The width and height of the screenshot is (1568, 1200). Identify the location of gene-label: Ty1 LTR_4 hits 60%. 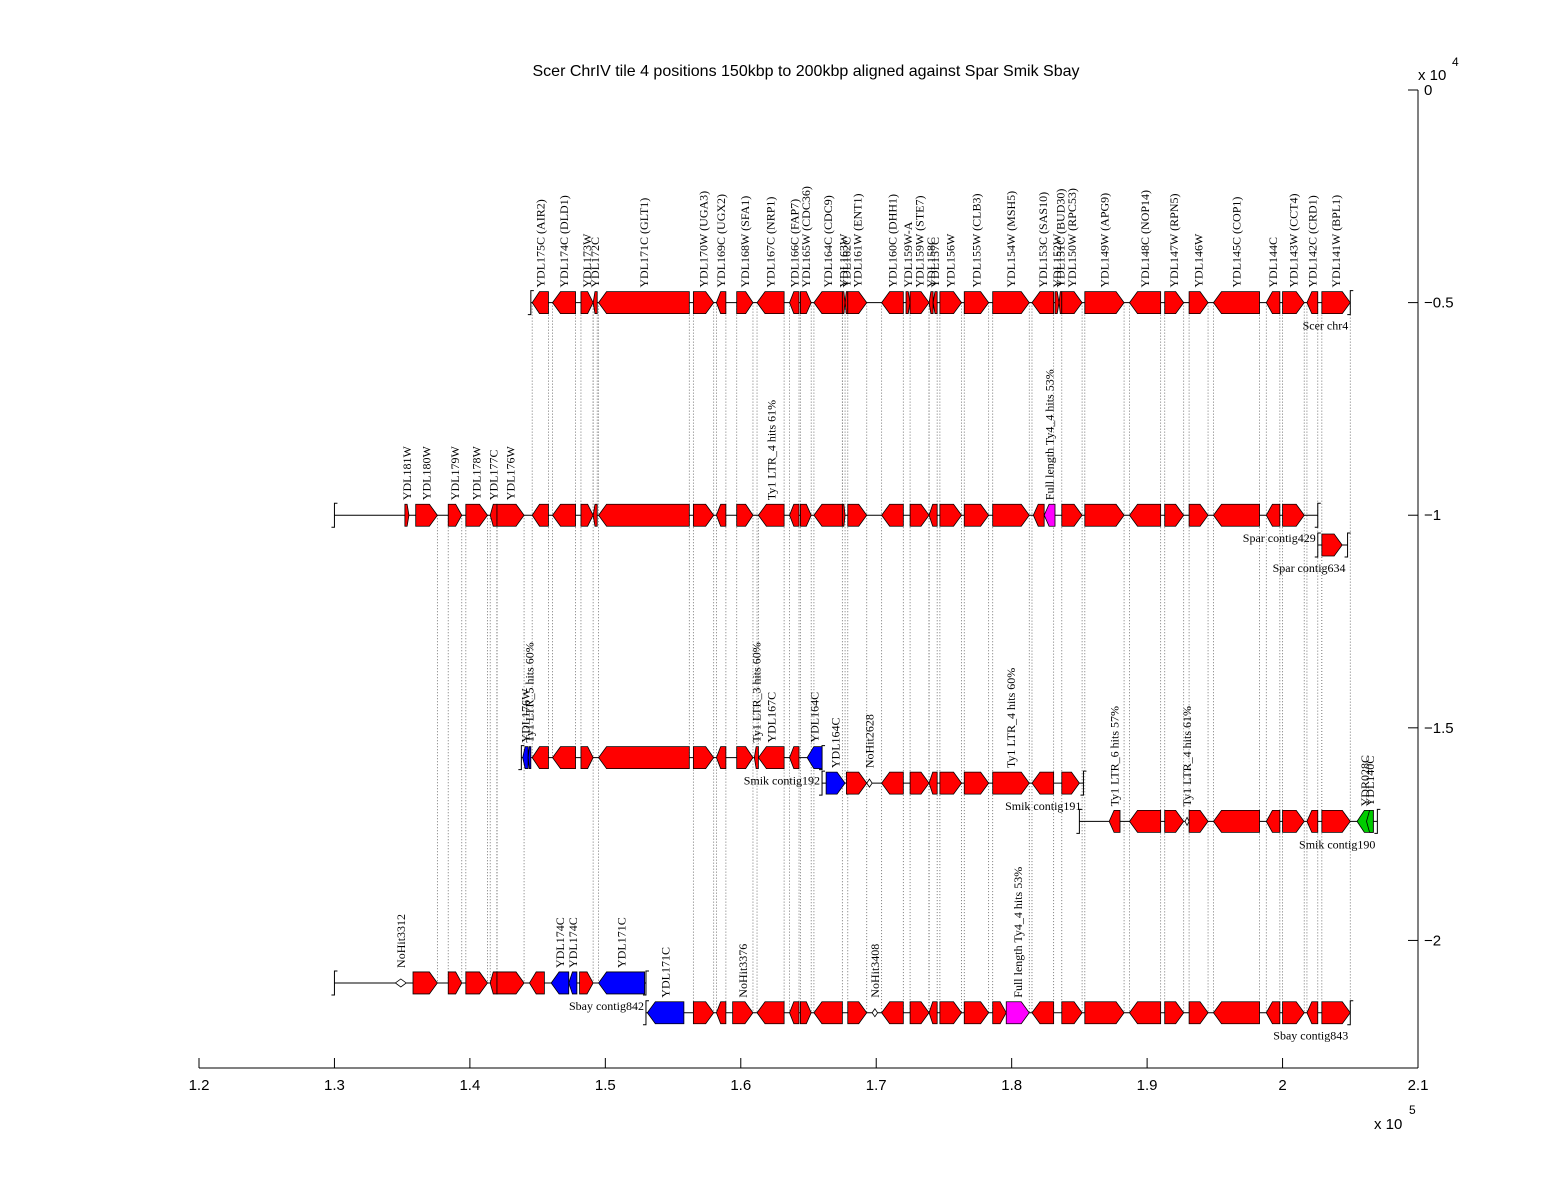
(1011, 718).